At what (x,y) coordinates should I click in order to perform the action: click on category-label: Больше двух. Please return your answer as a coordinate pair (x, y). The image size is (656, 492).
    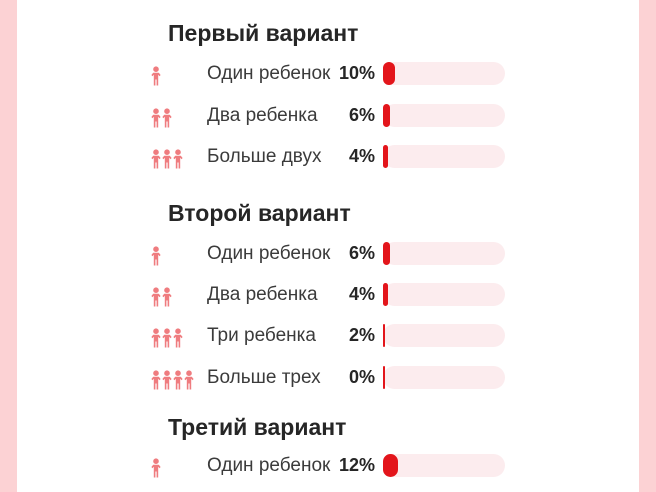
    Looking at the image, I should click on (264, 156).